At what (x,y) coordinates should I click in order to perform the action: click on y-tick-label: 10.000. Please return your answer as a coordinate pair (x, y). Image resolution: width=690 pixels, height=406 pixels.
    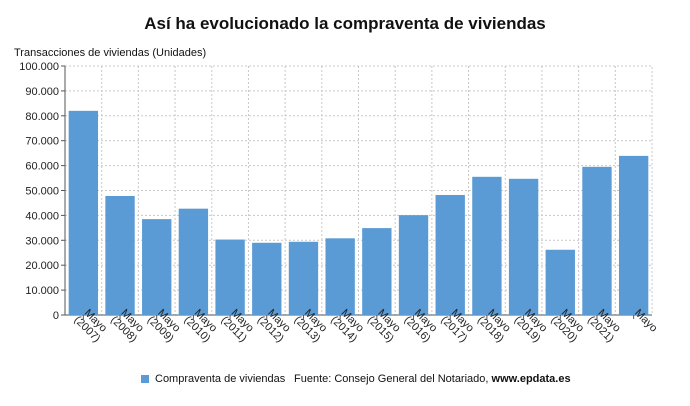
    Looking at the image, I should click on (42, 291).